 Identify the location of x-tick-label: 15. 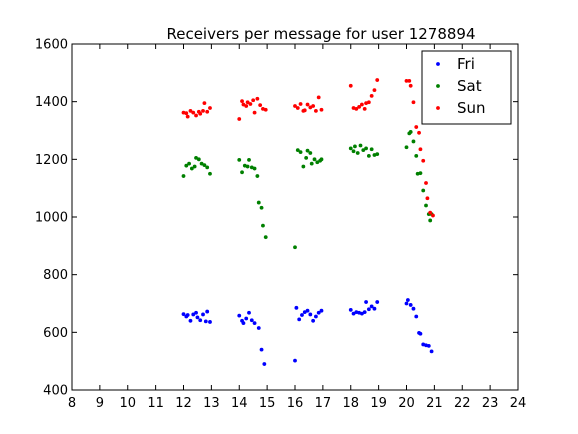
(267, 403).